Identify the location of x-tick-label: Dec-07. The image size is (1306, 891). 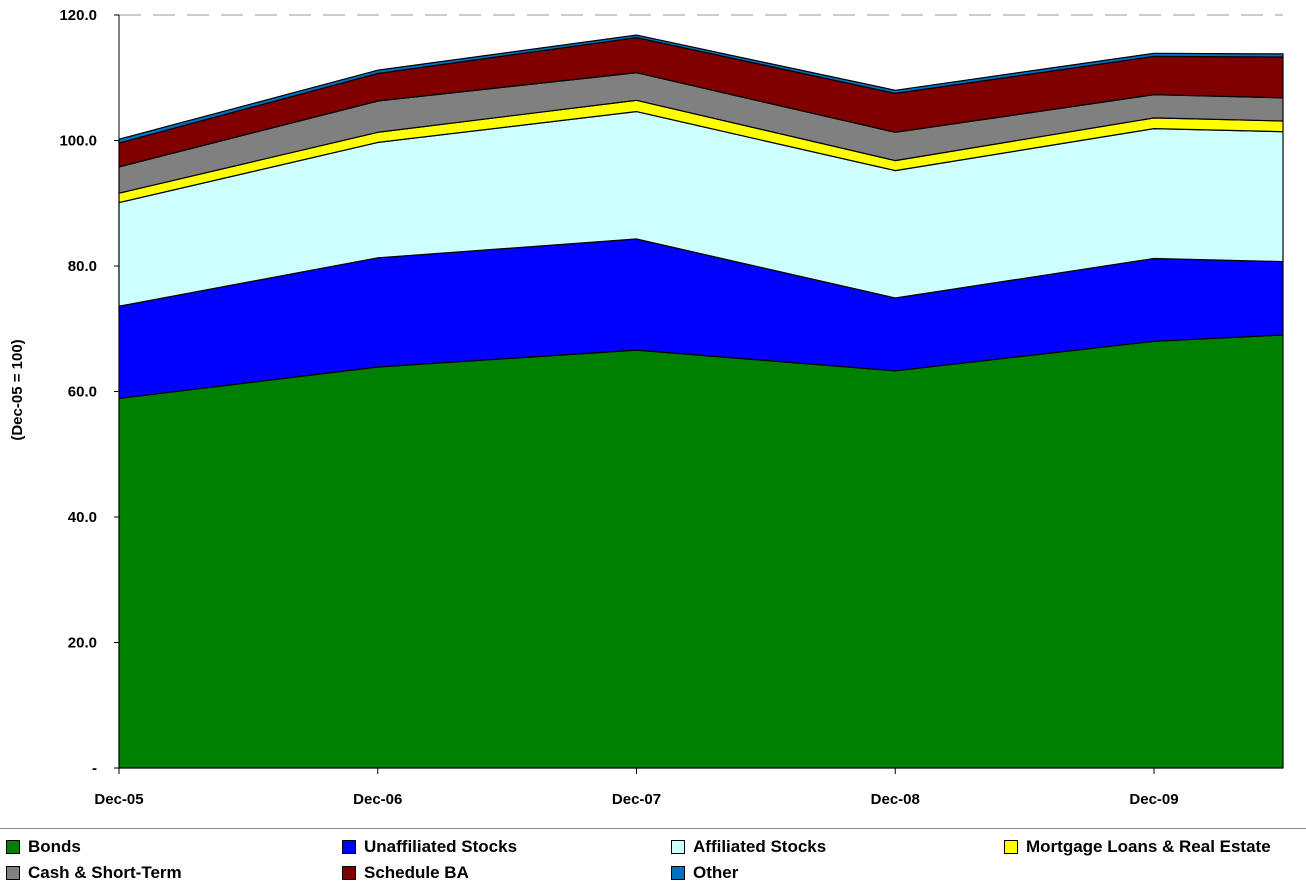
(636, 799).